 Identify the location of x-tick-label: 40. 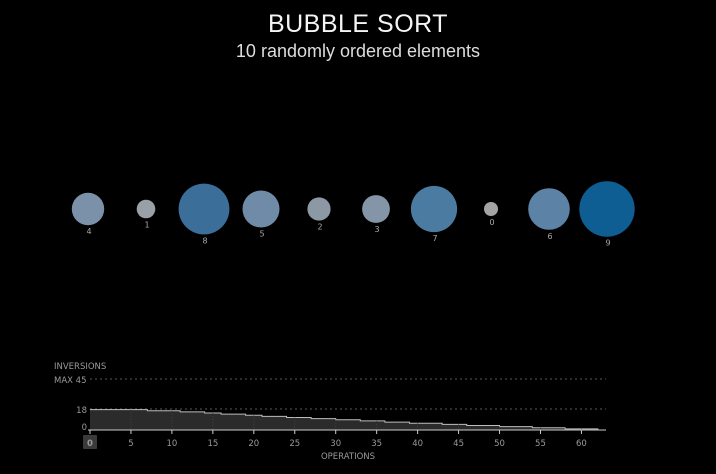
(417, 444).